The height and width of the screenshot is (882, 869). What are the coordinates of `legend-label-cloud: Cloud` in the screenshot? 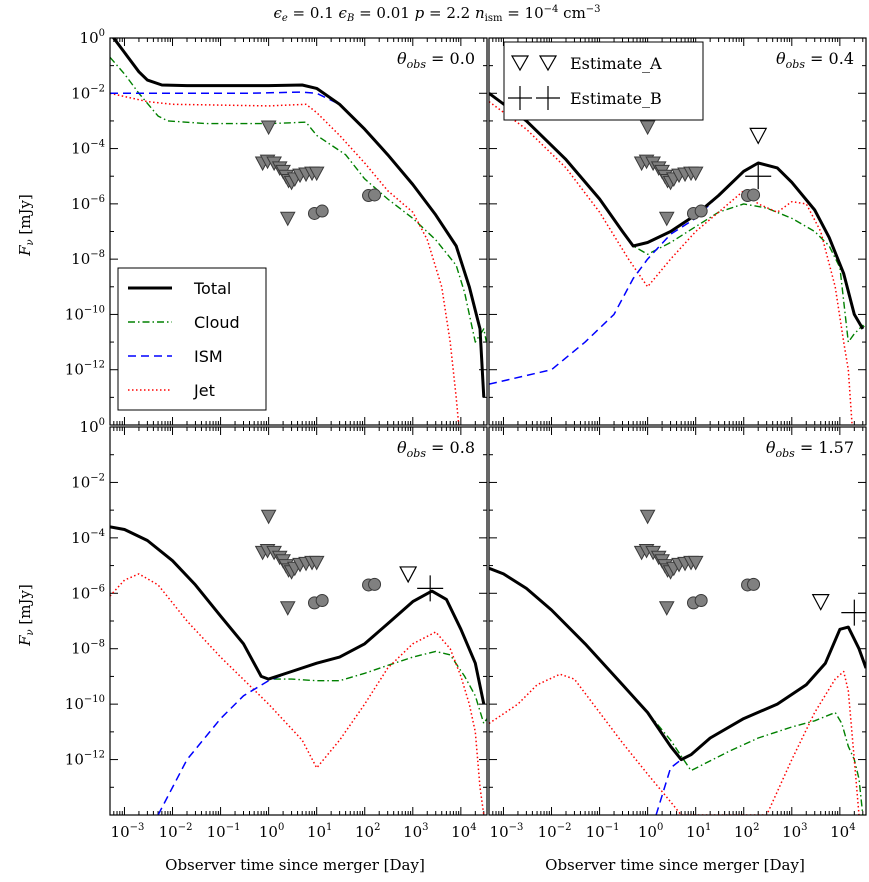 It's located at (217, 322).